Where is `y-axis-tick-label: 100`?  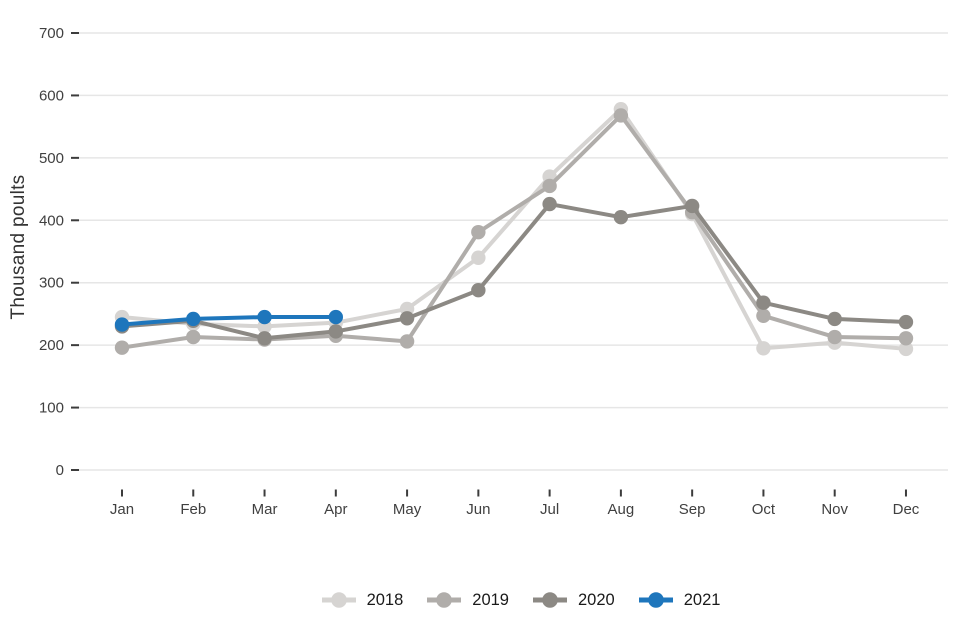 y-axis-tick-label: 100 is located at coordinates (51, 408).